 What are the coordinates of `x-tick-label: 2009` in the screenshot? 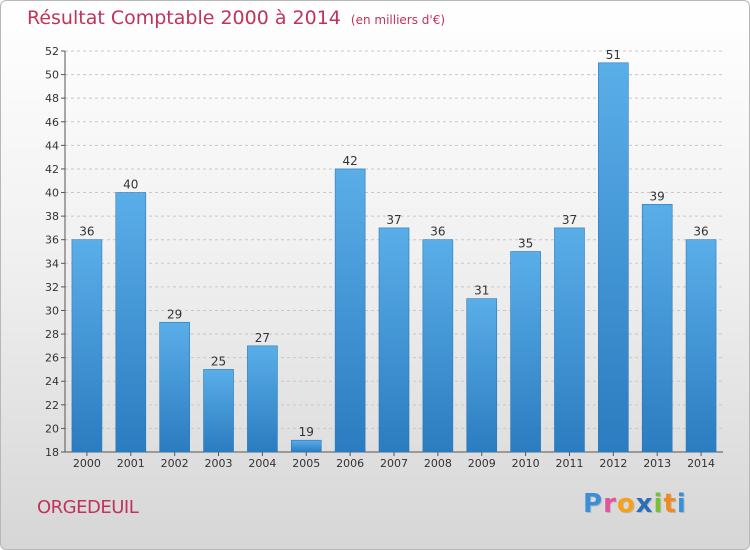 It's located at (482, 463).